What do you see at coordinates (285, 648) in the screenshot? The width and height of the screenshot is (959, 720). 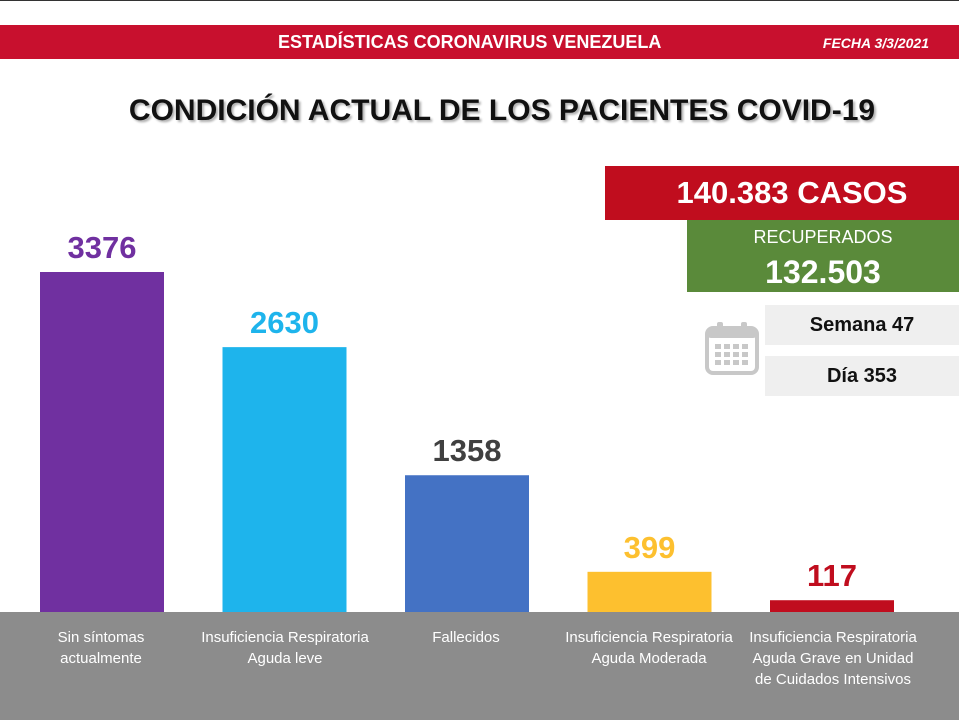 I see `category-label: Insuficiencia Respiratoria Aguda leve` at bounding box center [285, 648].